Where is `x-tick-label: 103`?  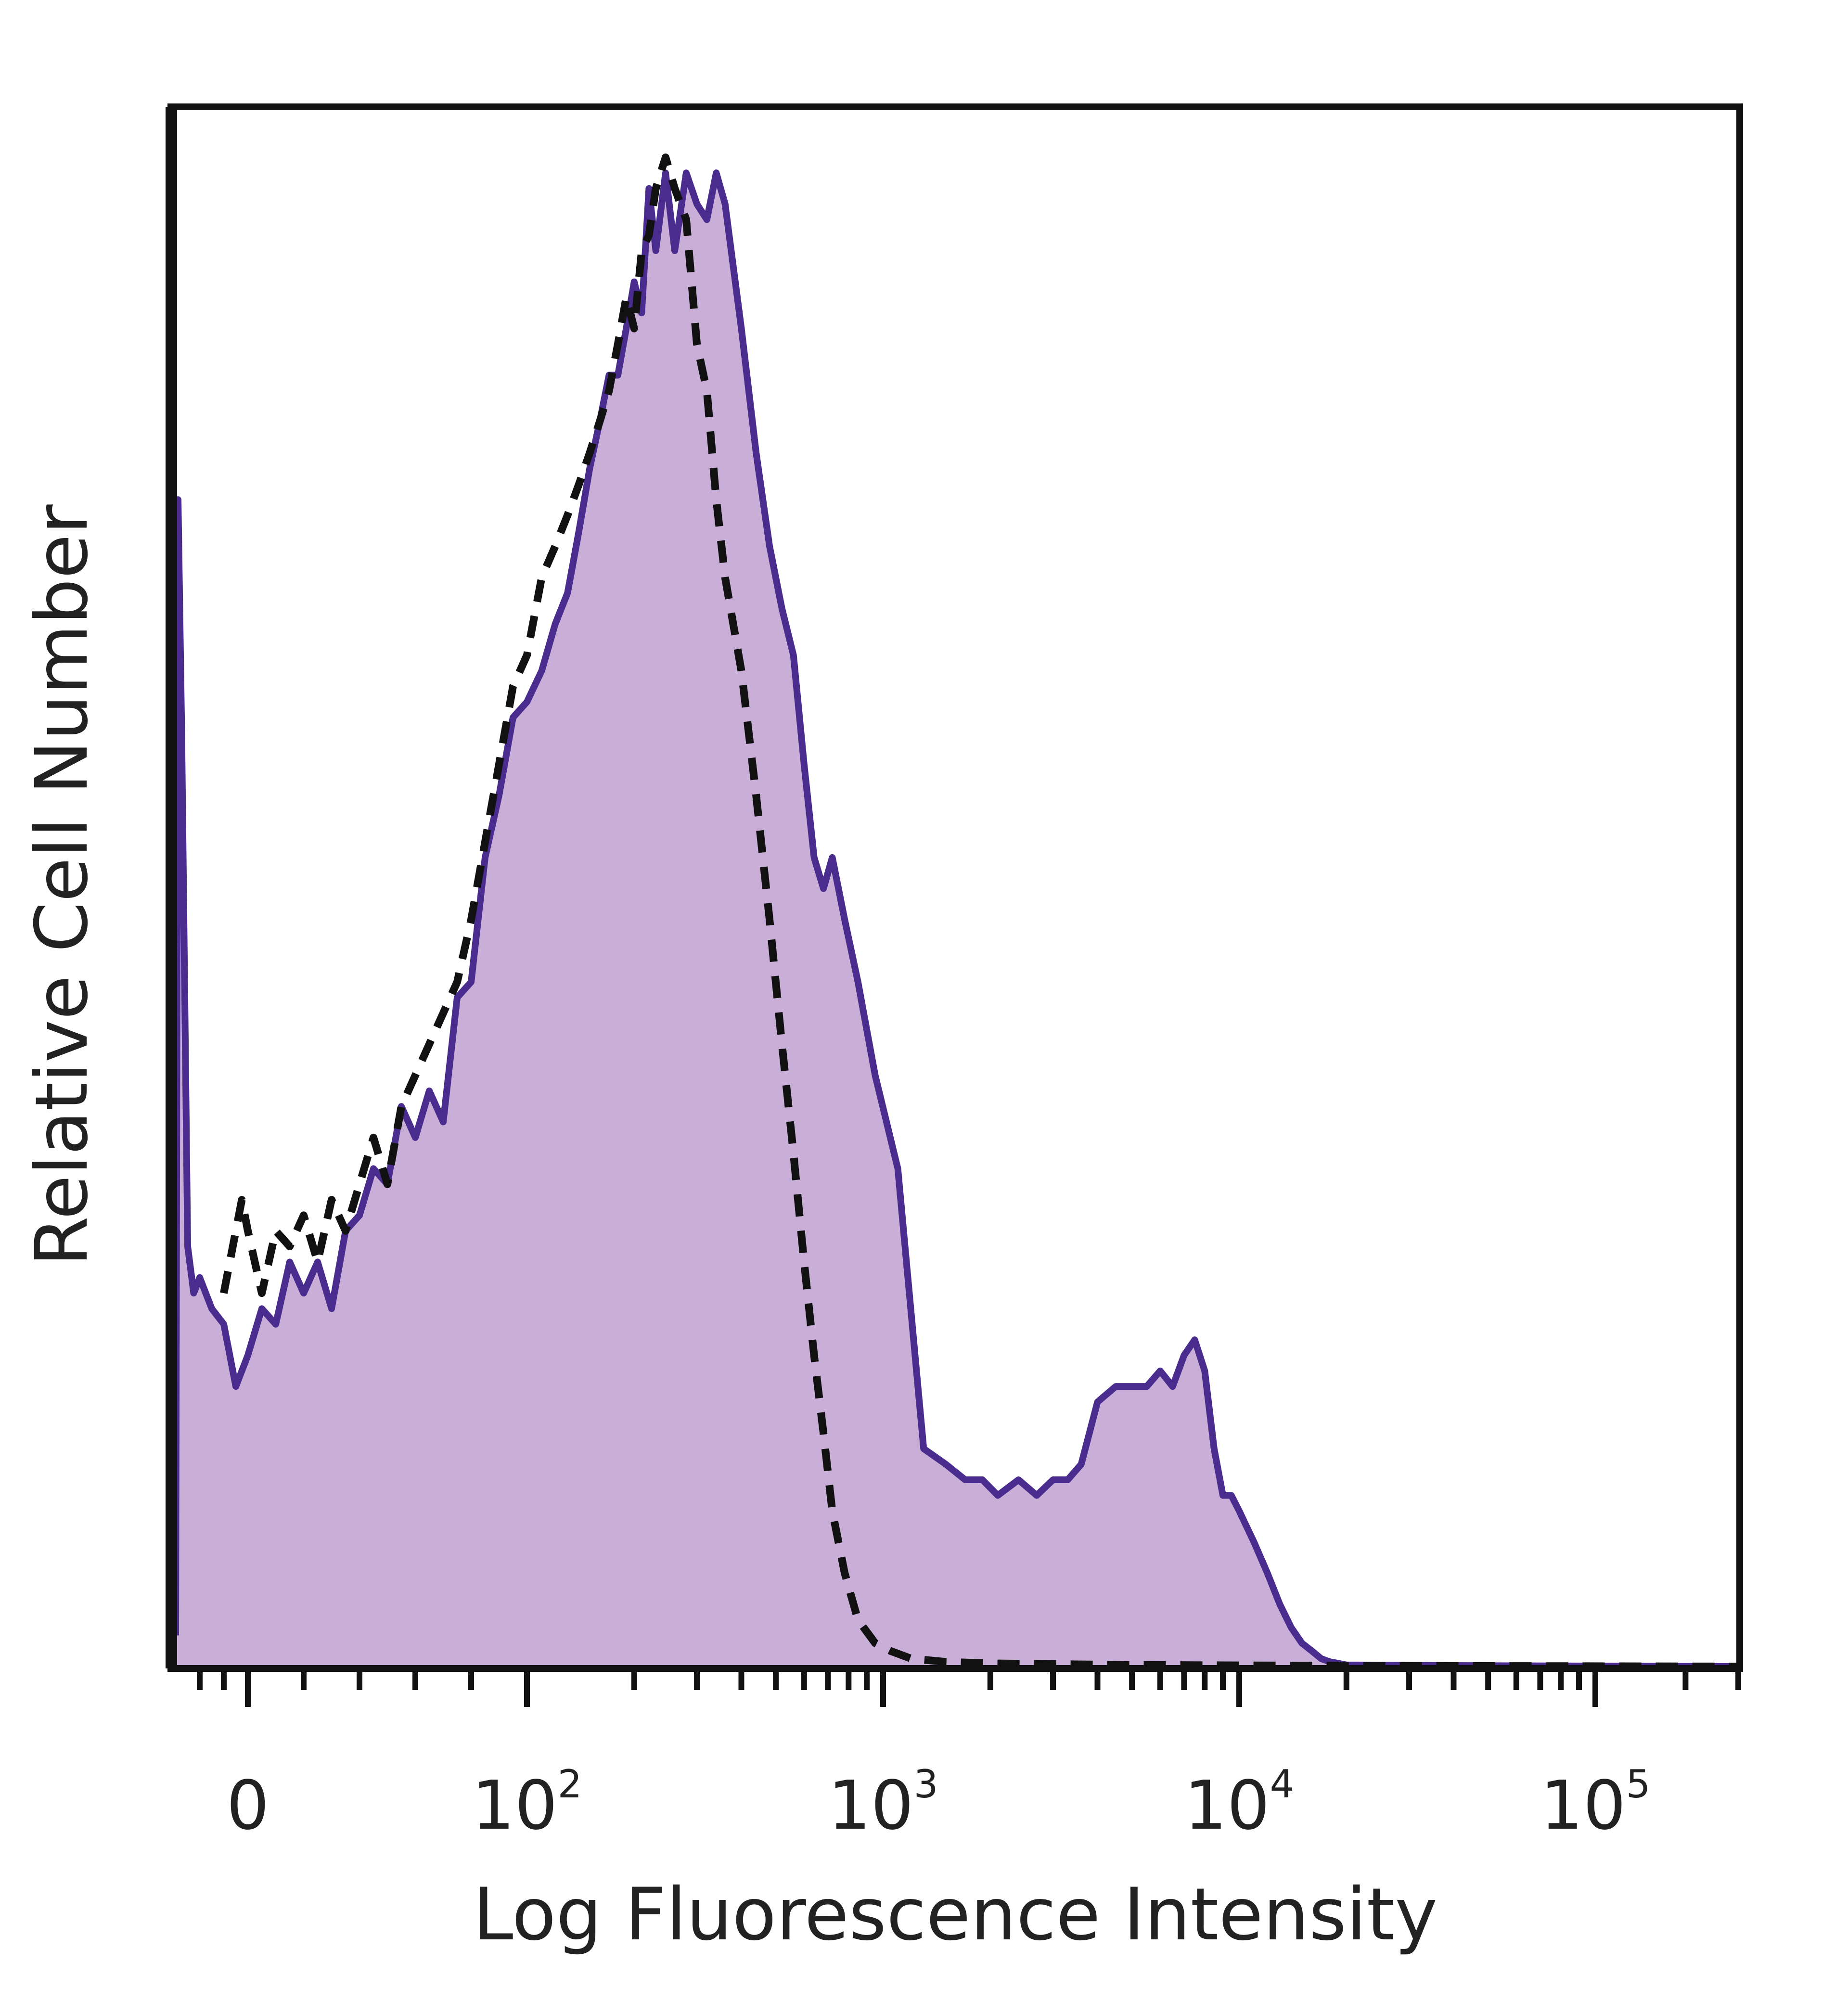
x-tick-label: 103 is located at coordinates (883, 1803).